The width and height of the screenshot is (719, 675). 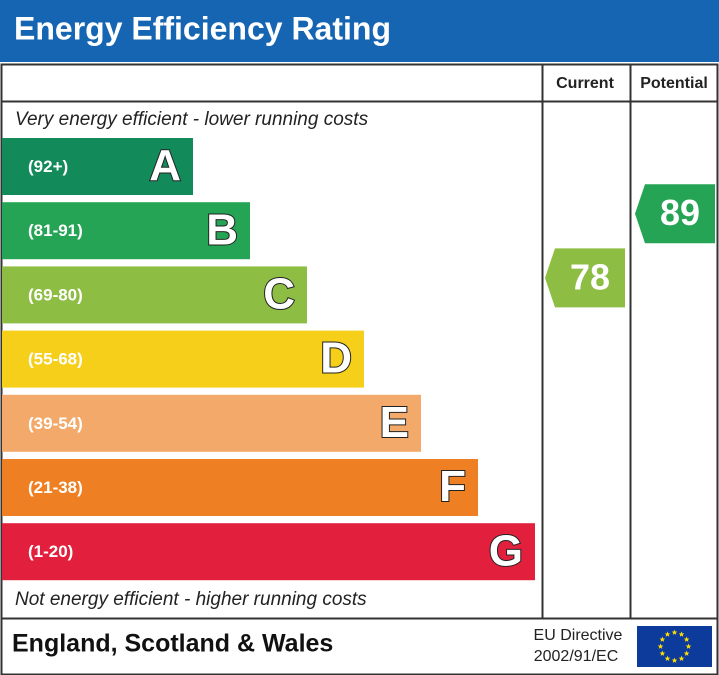 What do you see at coordinates (590, 276) in the screenshot?
I see `rating-value: 78` at bounding box center [590, 276].